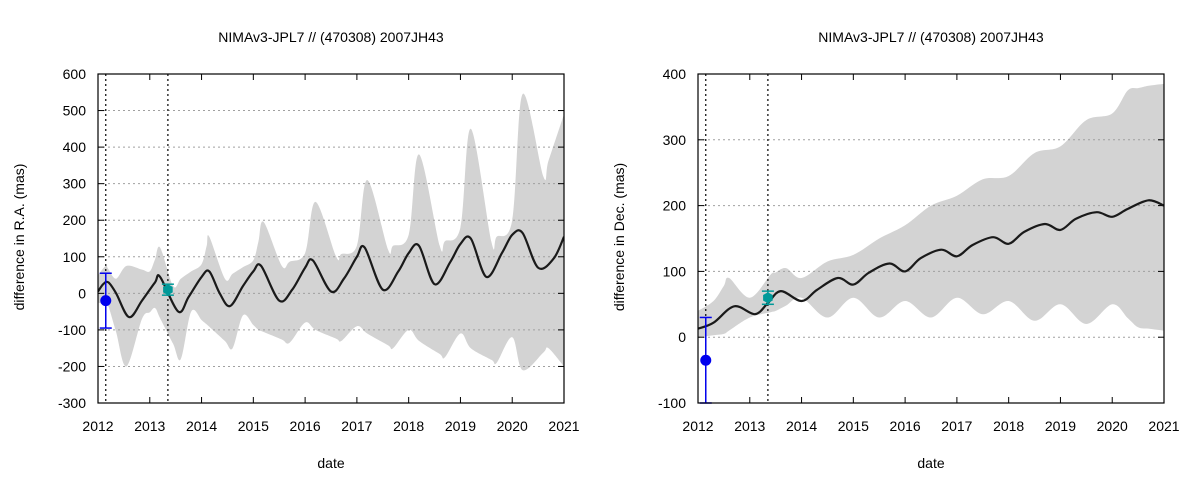 Image resolution: width=1200 pixels, height=480 pixels. Describe the element at coordinates (75, 74) in the screenshot. I see `y-tick-label: 600` at that location.